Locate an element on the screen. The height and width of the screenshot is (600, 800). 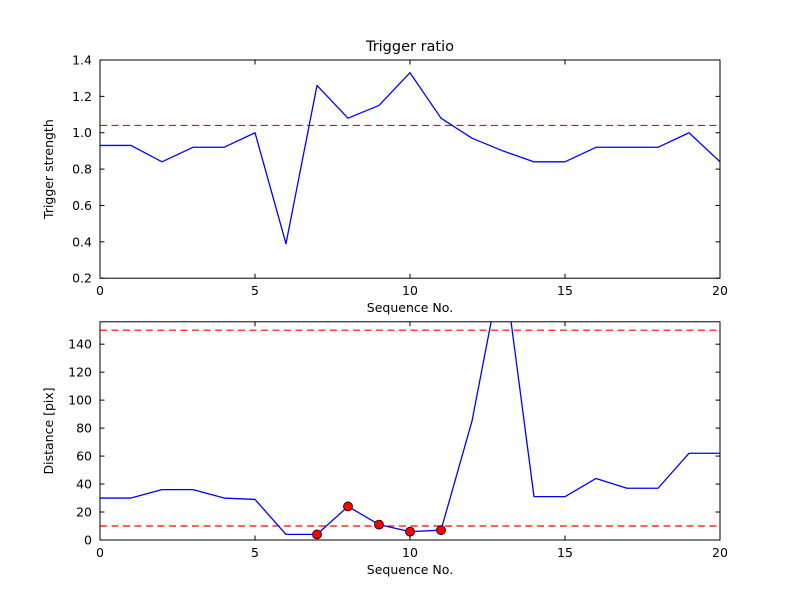
y-tick-label: 1.2 is located at coordinates (82, 96).